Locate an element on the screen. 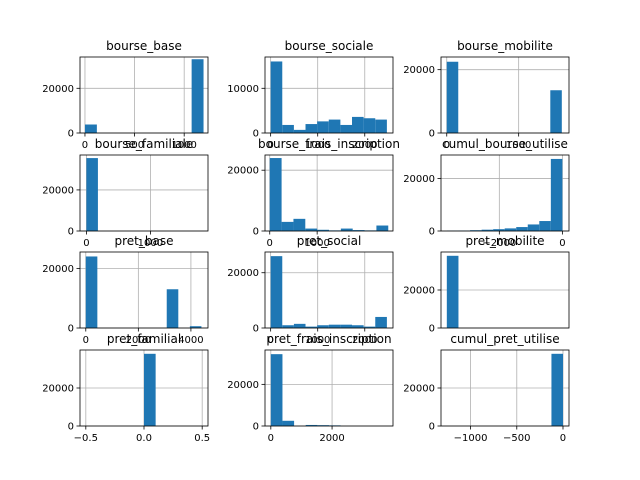  histogram-panel: 0 2000 4000 0 20000 pret_base is located at coordinates (125, 290).